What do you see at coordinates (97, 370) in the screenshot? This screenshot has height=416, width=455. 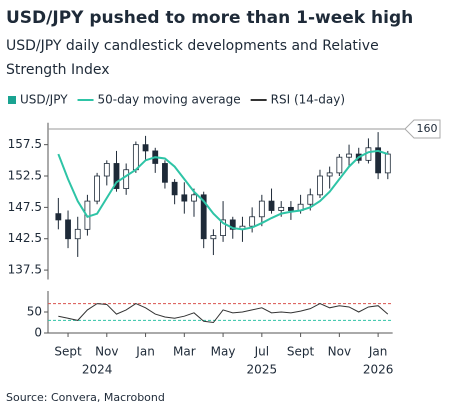 I see `x-group-label: 2024` at bounding box center [97, 370].